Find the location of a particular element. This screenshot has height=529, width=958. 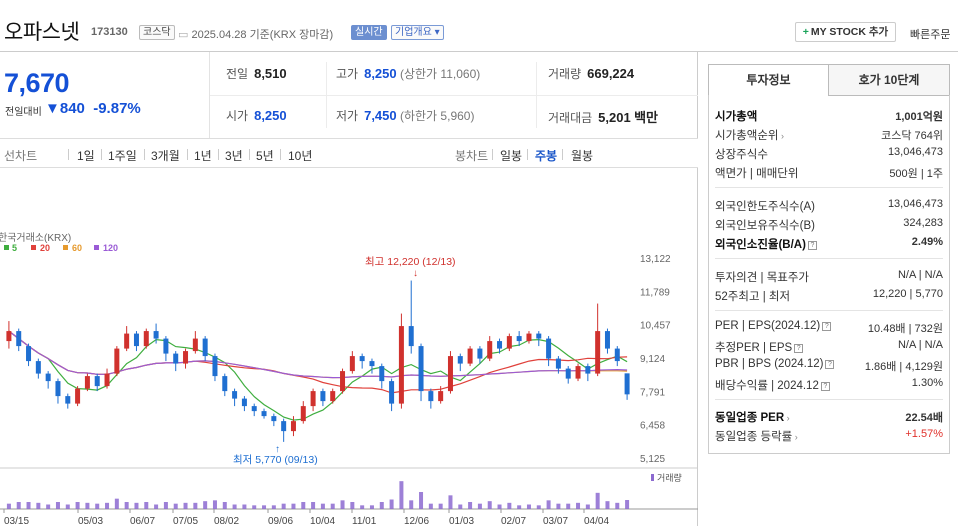

y-tick-label: 9,124 is located at coordinates (652, 359).